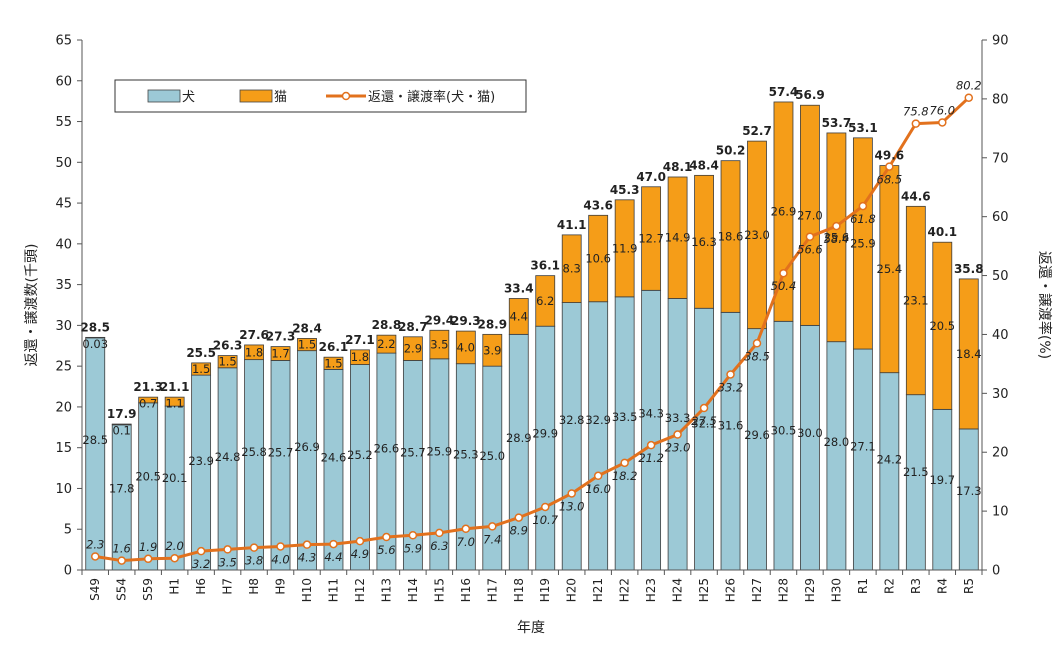 This screenshot has width=1058, height=651. Describe the element at coordinates (1000, 512) in the screenshot. I see `y2-tick-label: 10` at that location.